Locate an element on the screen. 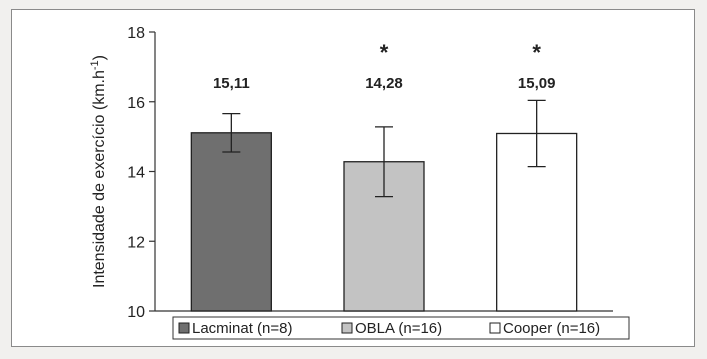  data-label-3: 15,09 is located at coordinates (537, 83).